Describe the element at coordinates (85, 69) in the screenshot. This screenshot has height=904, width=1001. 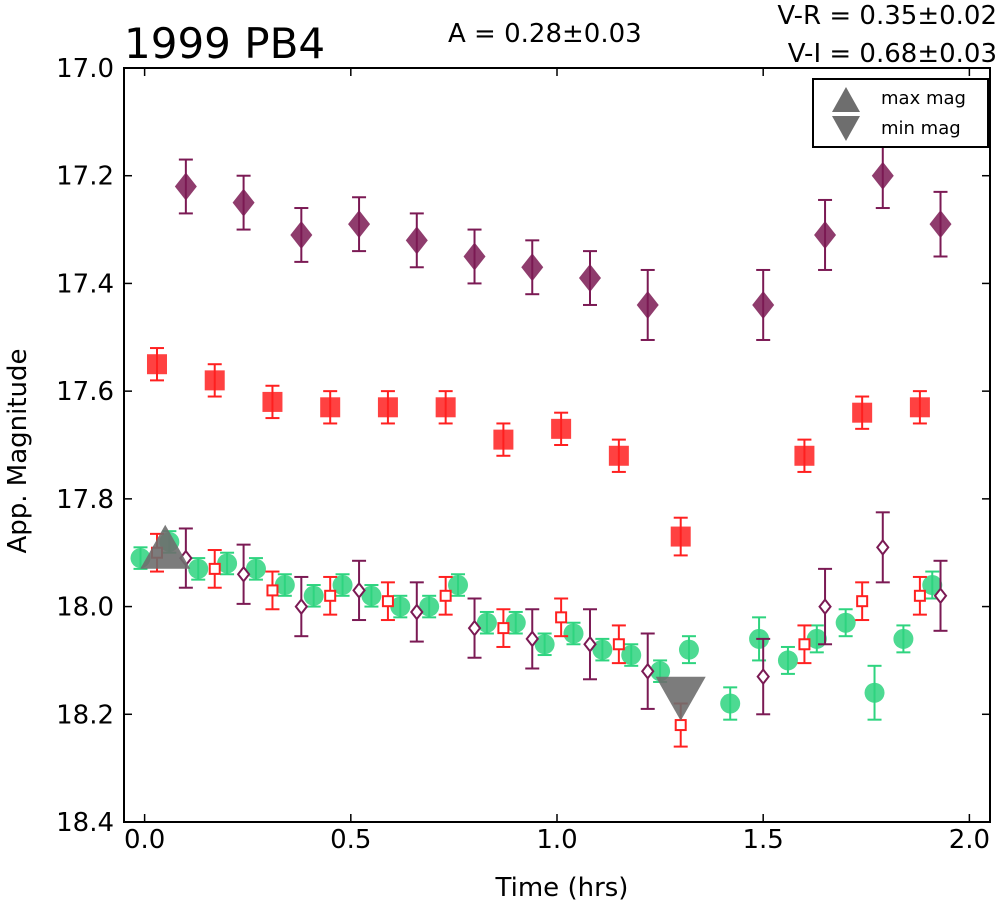
I see `y-tick-label: 17.0` at that location.